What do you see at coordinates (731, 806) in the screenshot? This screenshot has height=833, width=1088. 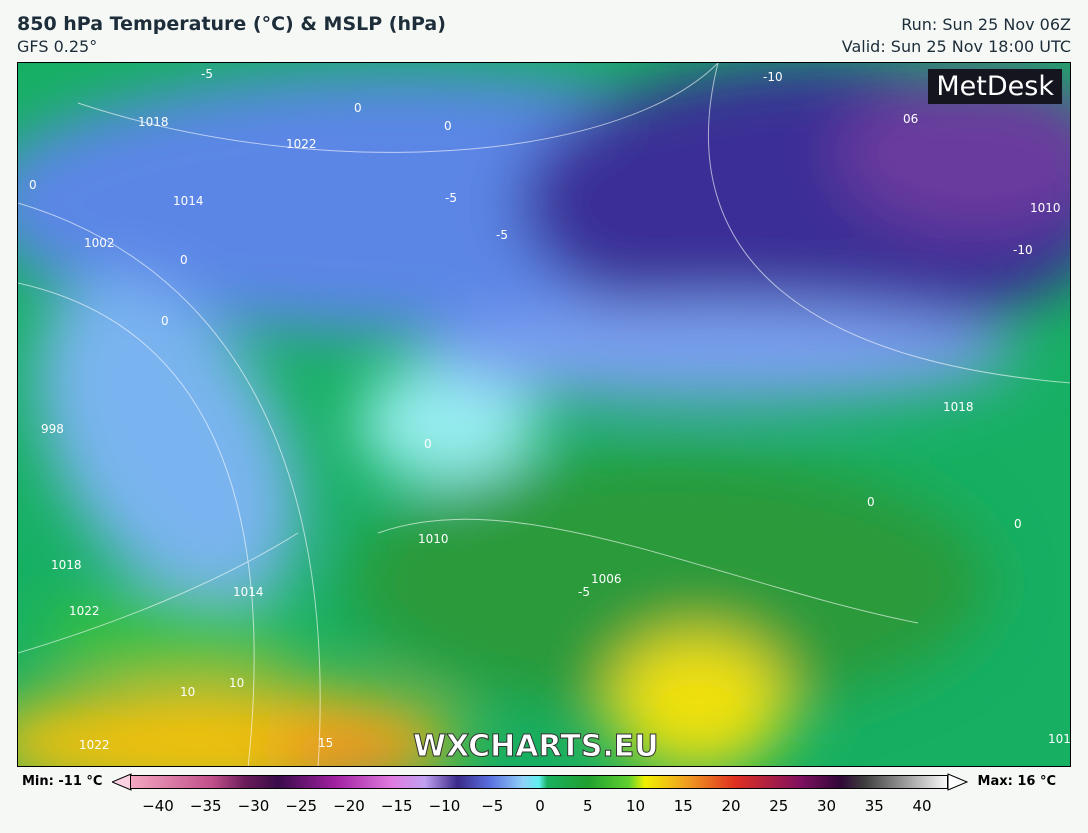 I see `legend-tick: 20` at bounding box center [731, 806].